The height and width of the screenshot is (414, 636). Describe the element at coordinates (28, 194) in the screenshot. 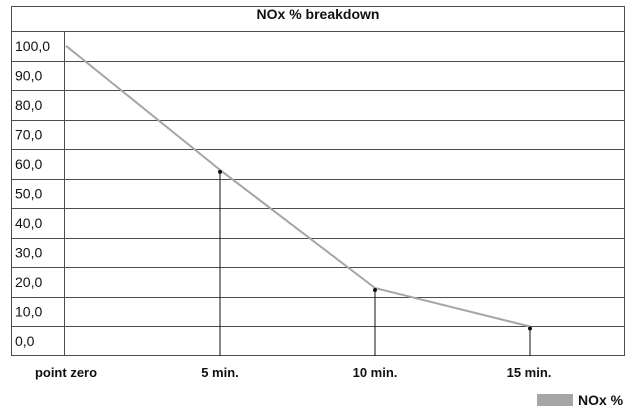

I see `y-tick-label: 50,0` at that location.